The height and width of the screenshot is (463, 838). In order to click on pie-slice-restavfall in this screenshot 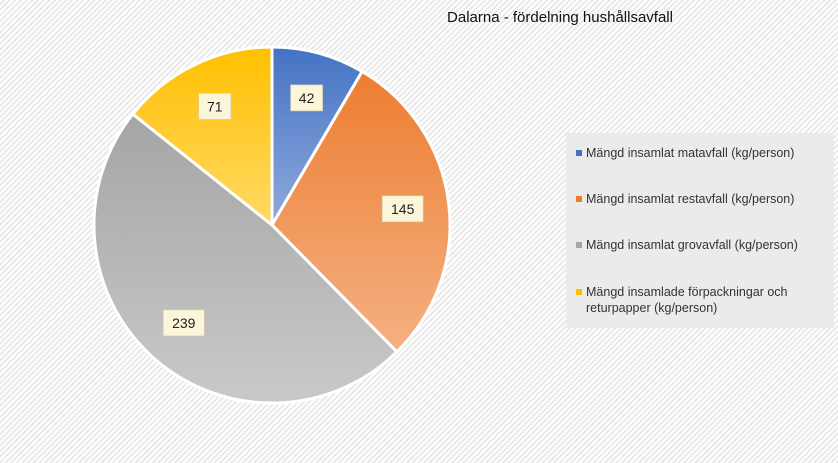, I will do `click(361, 212)`.